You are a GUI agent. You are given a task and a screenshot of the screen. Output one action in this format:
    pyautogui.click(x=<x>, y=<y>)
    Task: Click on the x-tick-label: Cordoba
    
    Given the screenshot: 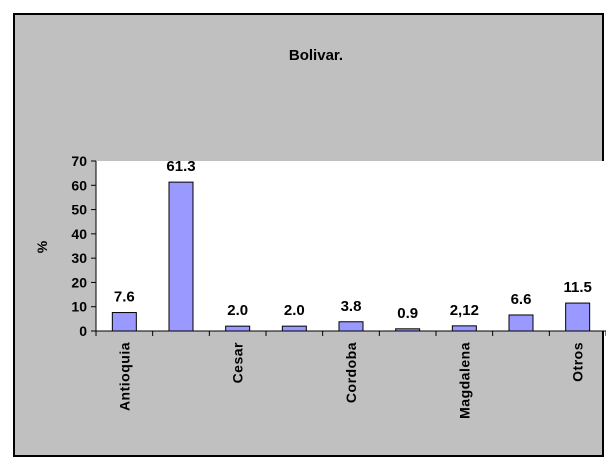 What is the action you would take?
    pyautogui.click(x=351, y=372)
    